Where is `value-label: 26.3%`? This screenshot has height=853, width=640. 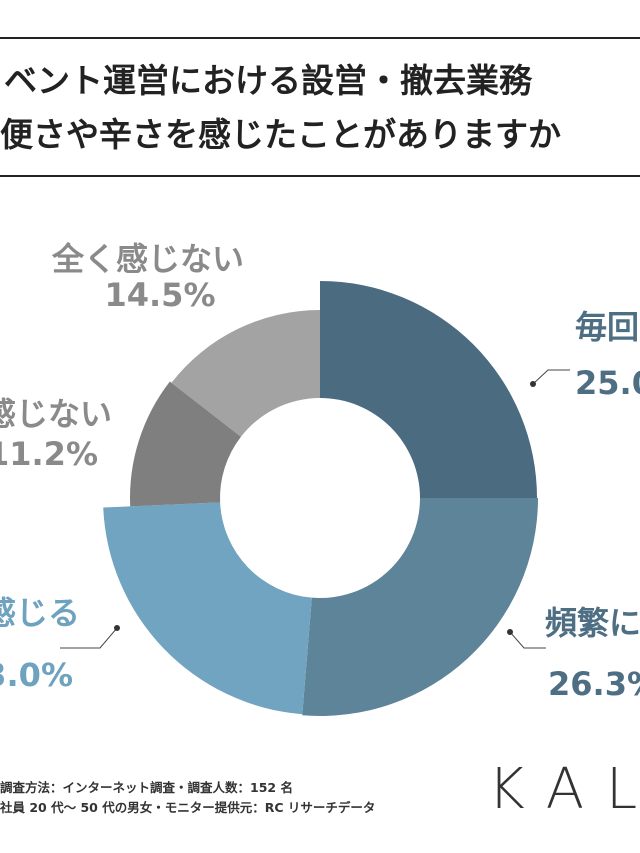
value-label: 26.3% is located at coordinates (594, 684).